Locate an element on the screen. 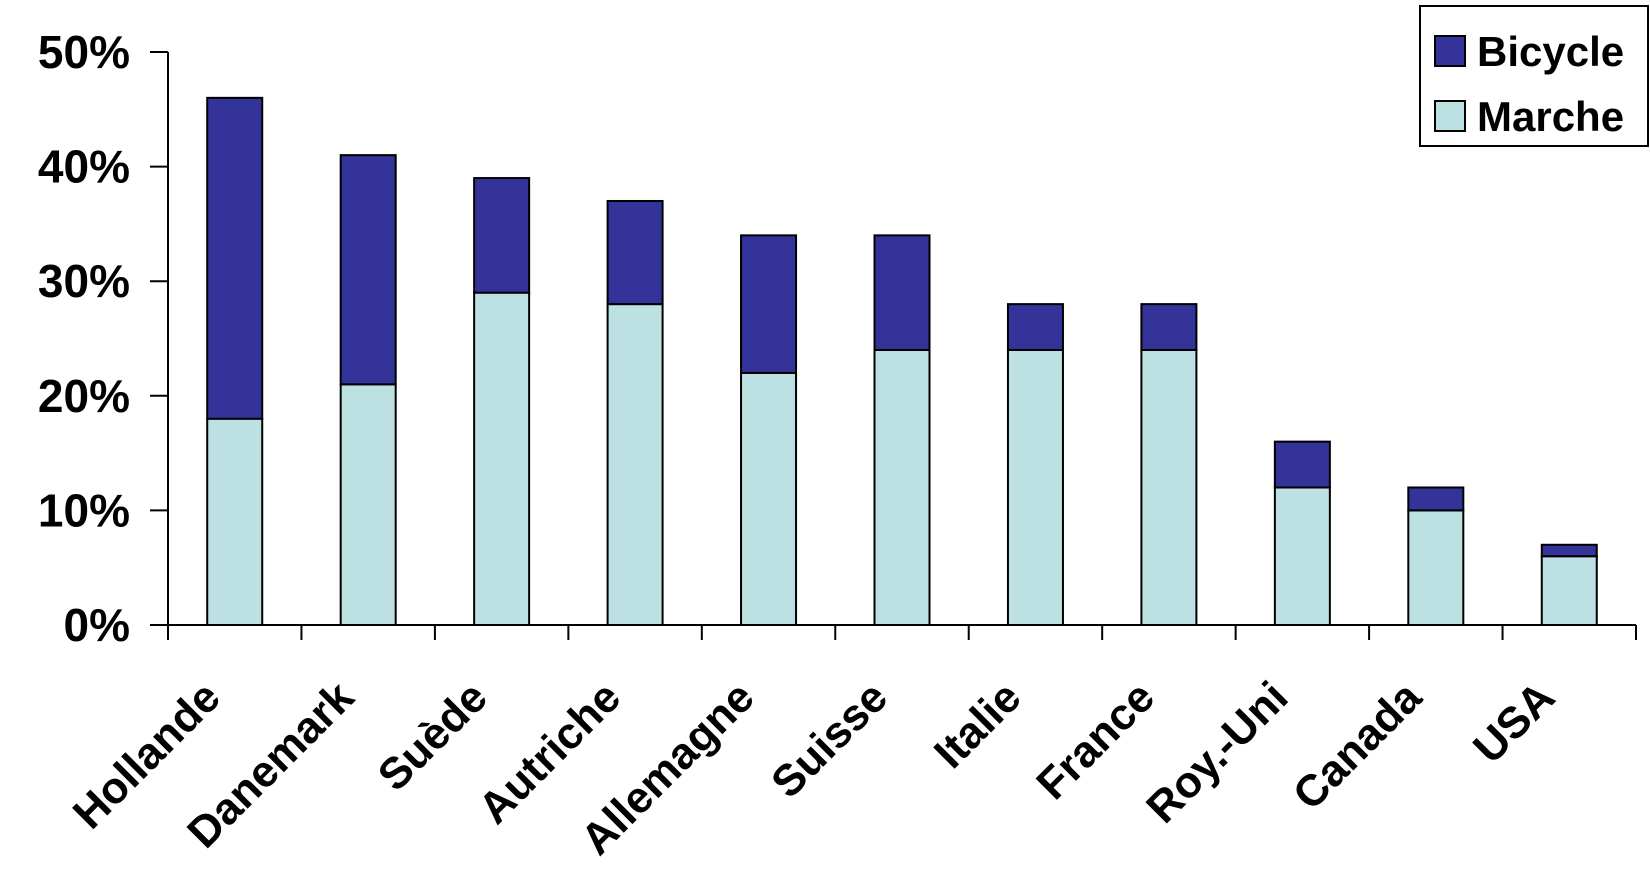 The image size is (1650, 874). legend-label-marche: Marche is located at coordinates (1550, 116).